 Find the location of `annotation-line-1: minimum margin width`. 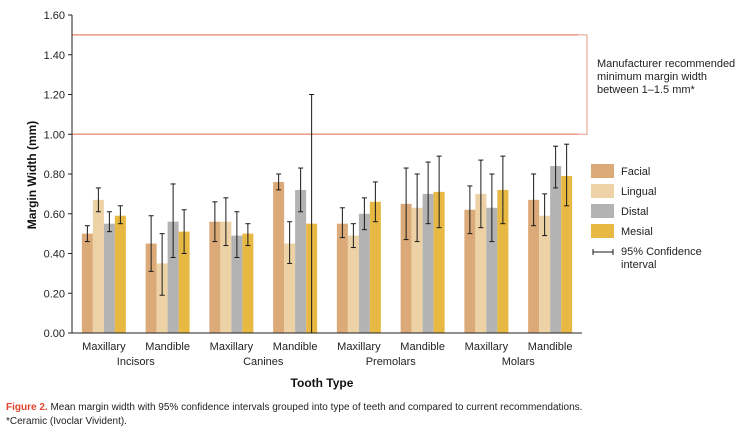

annotation-line-1: minimum margin width is located at coordinates (652, 77).